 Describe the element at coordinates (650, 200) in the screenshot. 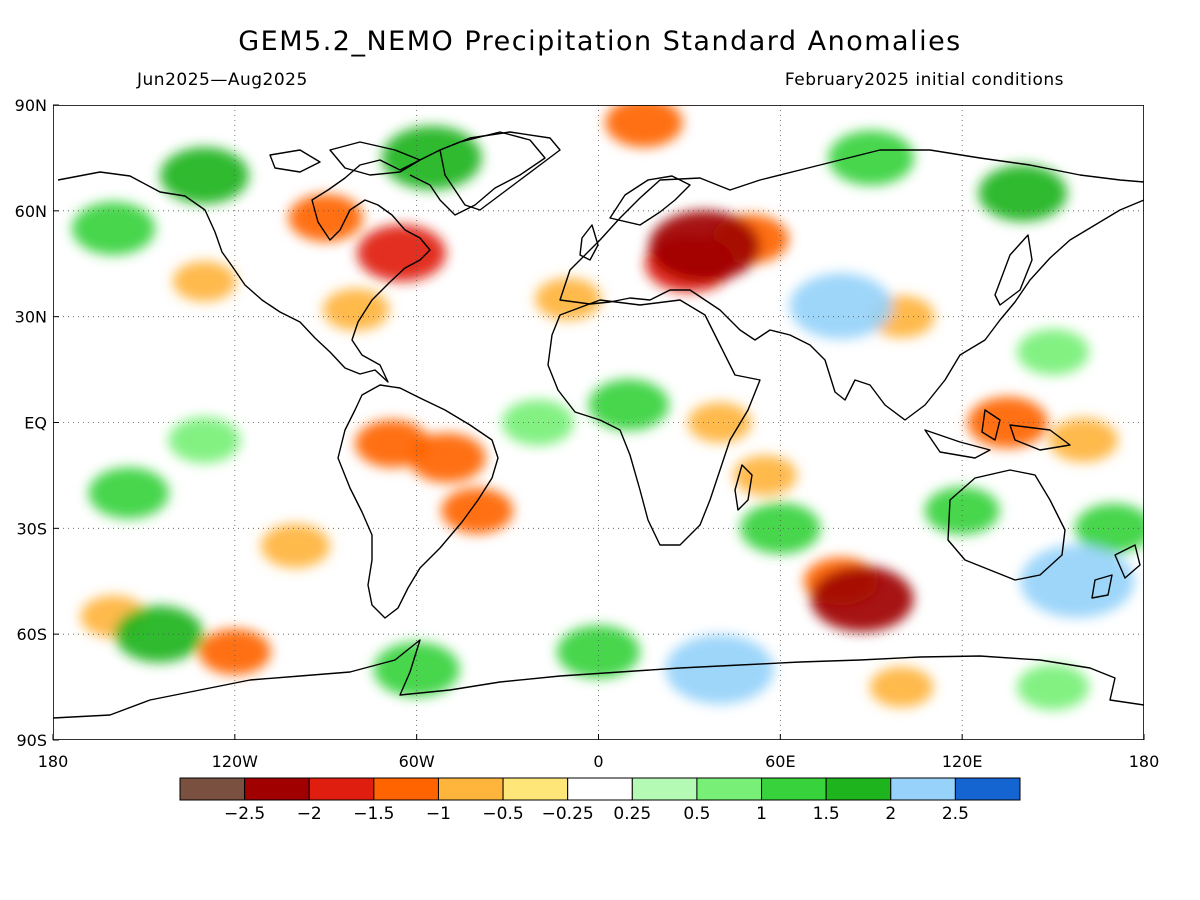

I see `coastline-scandinavia` at that location.